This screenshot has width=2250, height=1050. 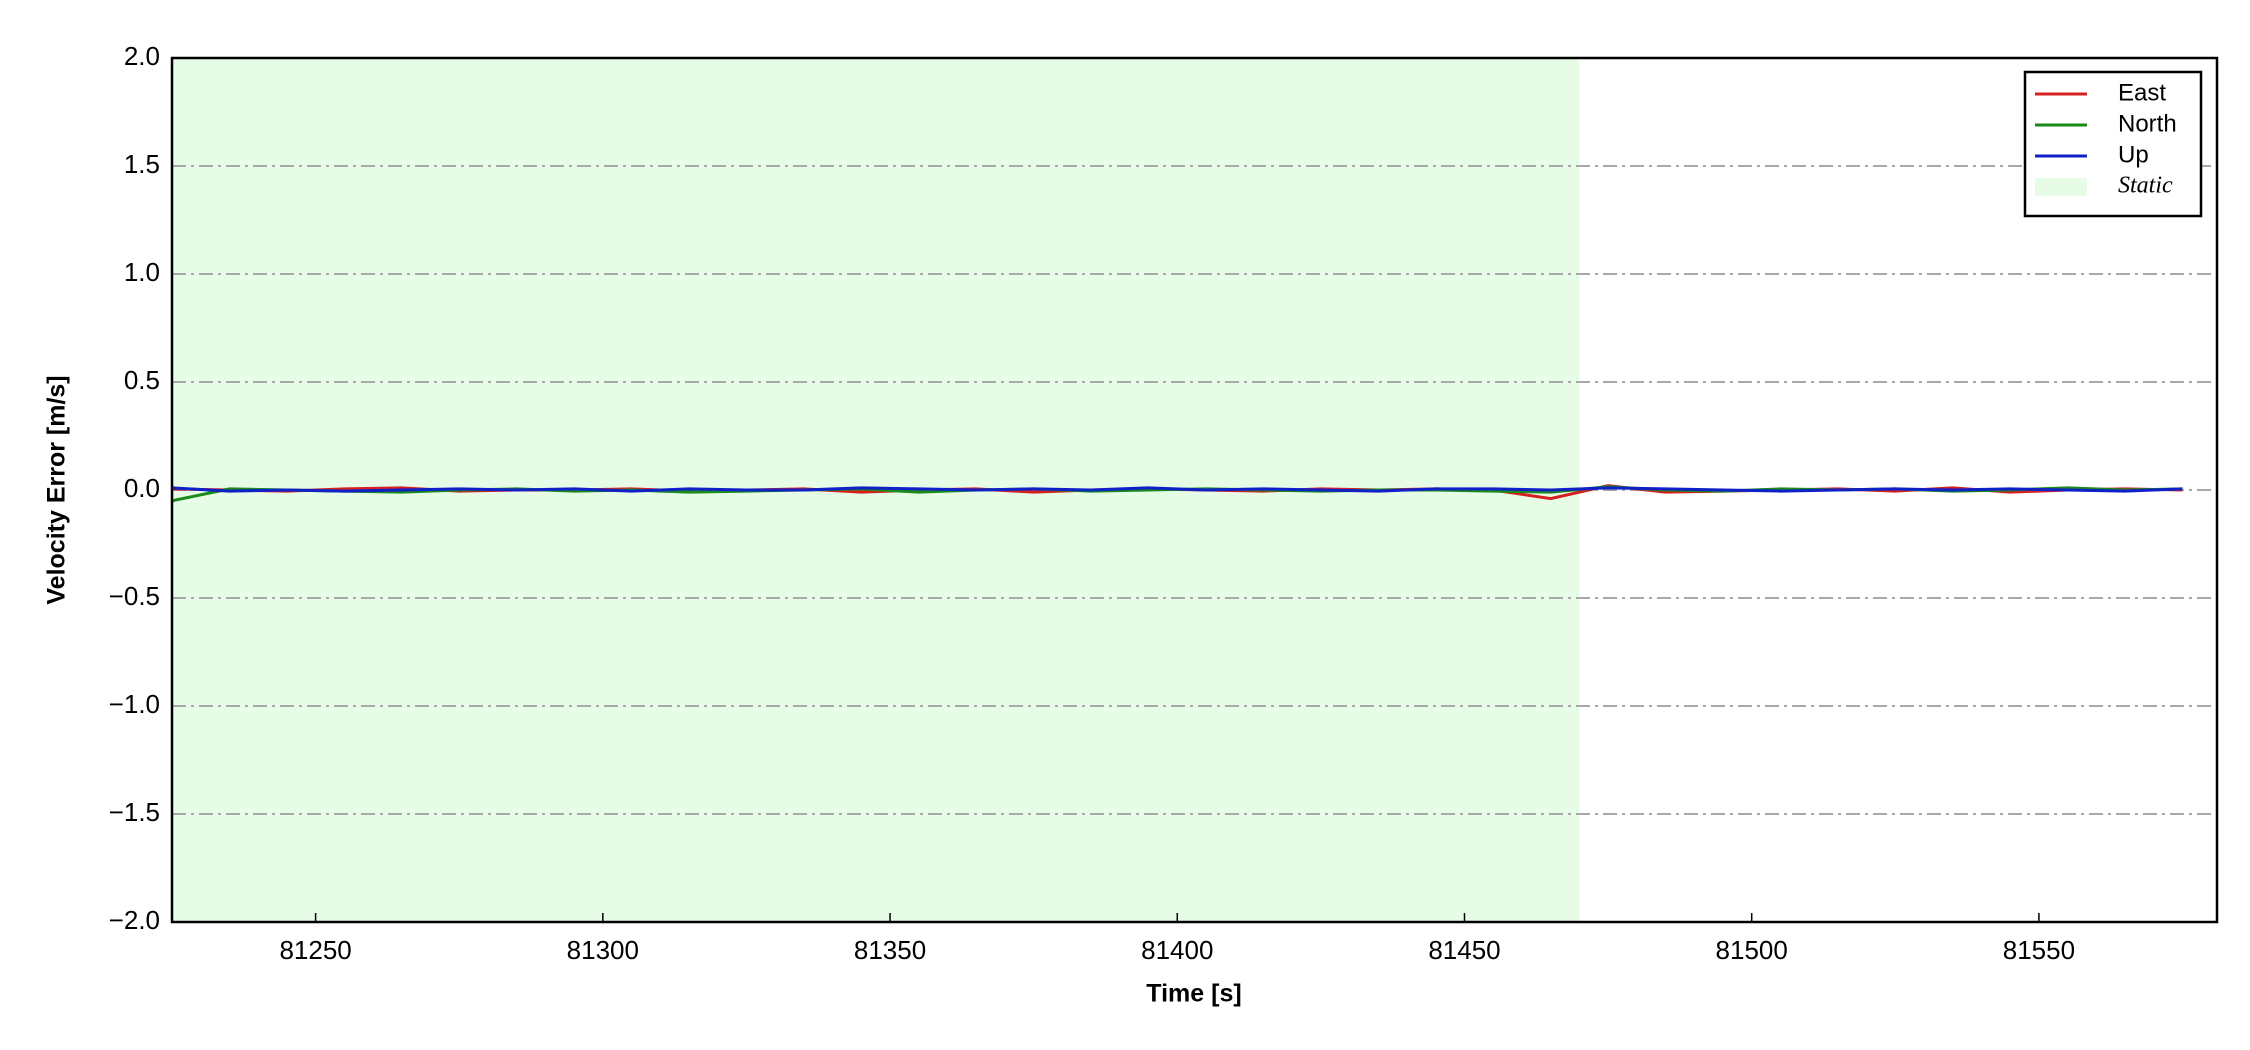 What do you see at coordinates (2133, 154) in the screenshot?
I see `legend-label: Up` at bounding box center [2133, 154].